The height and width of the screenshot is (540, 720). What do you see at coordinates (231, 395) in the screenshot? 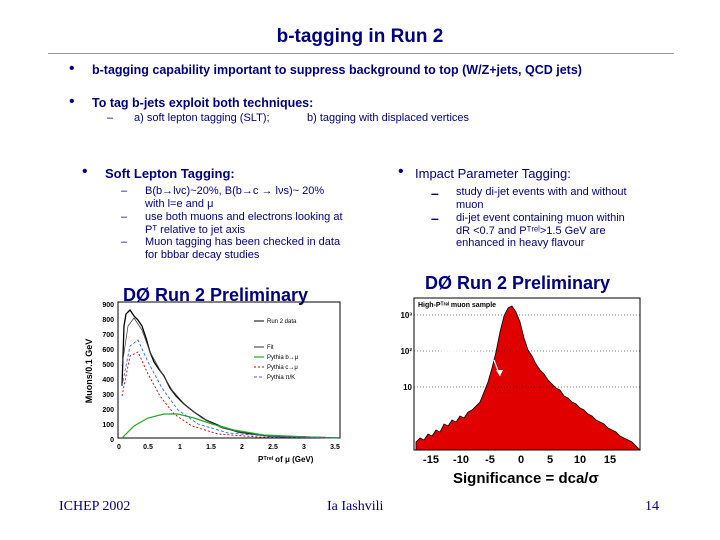
I see `left-red-curve` at bounding box center [231, 395].